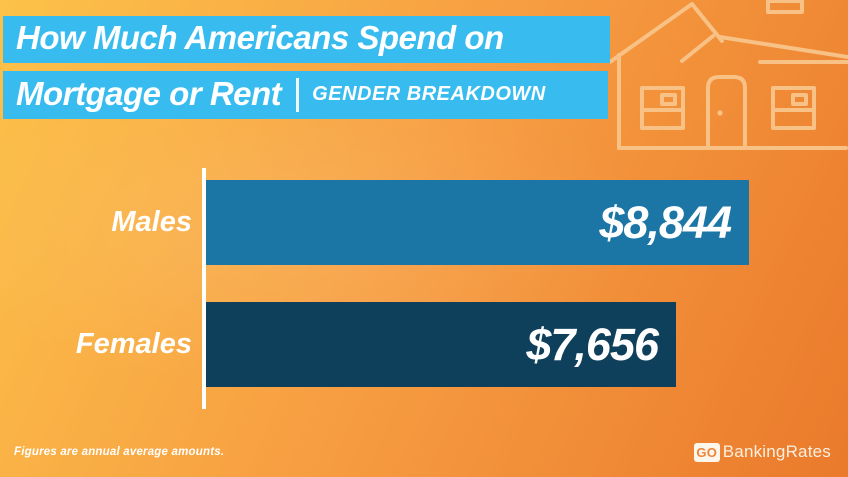 This screenshot has height=477, width=848. I want to click on title-banner-line1: How Much Americans Spend on, so click(306, 39).